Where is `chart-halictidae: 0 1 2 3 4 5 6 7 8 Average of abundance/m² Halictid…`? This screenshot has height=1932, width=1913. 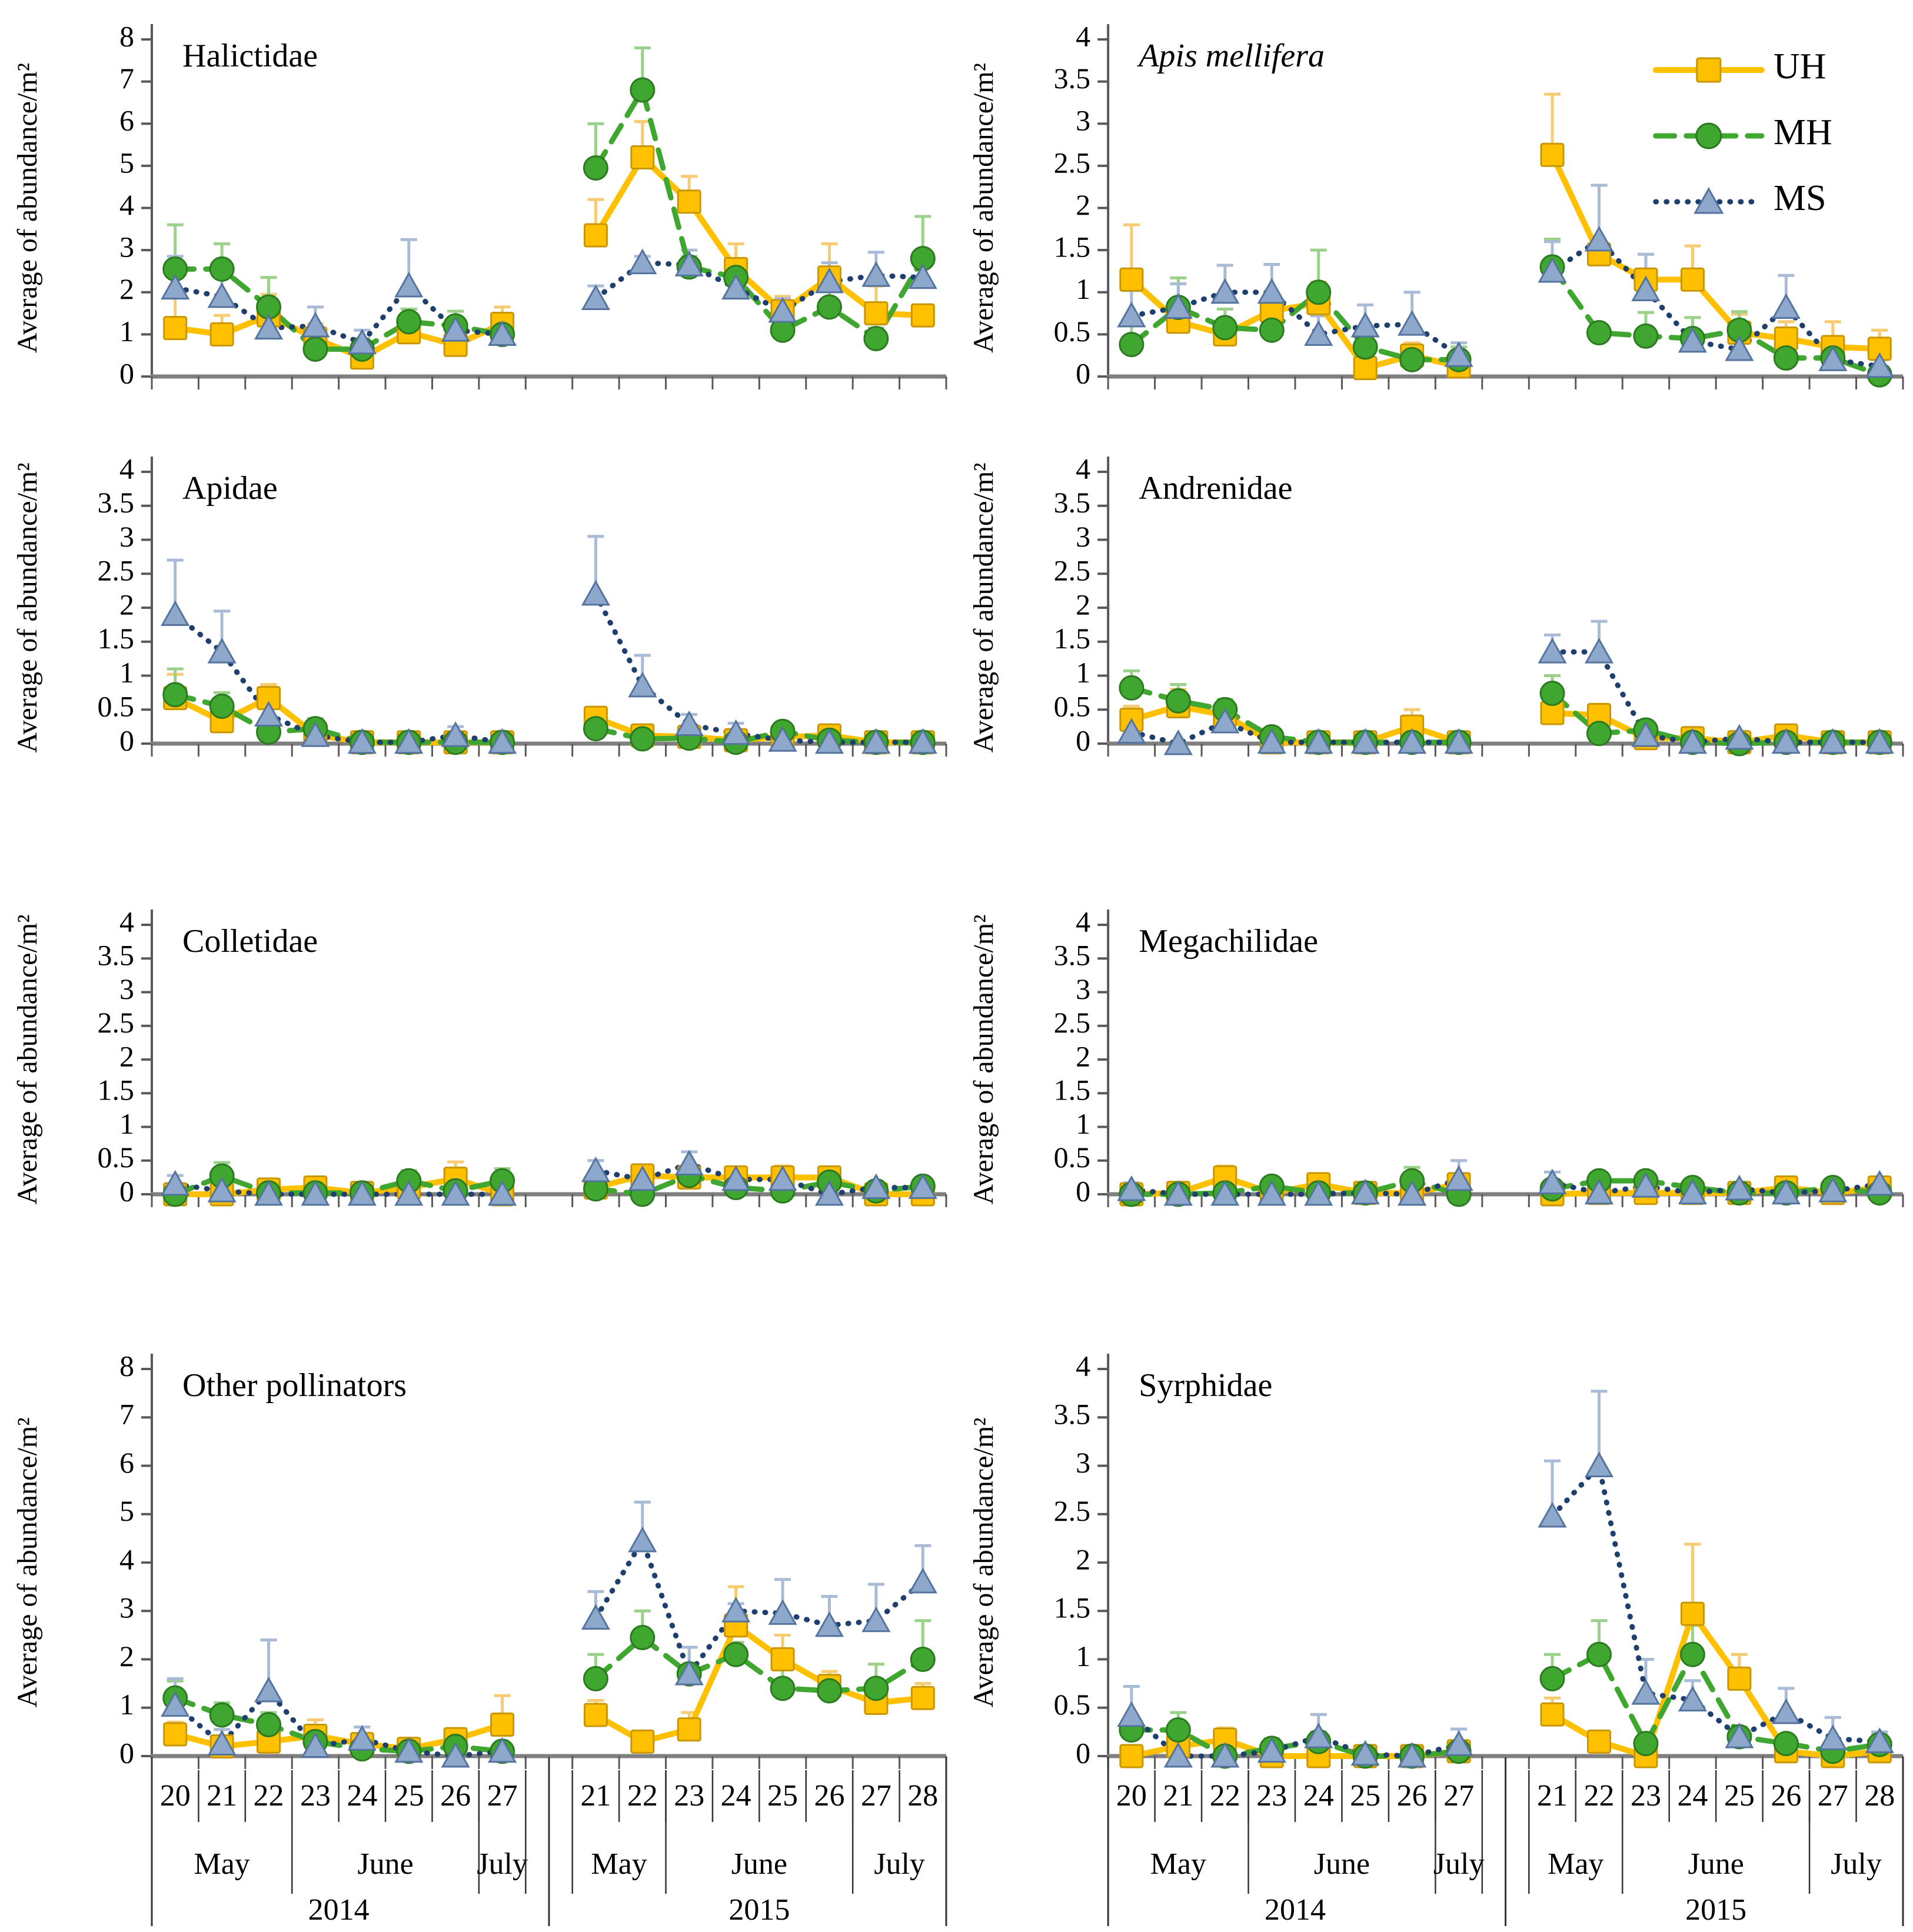 chart-halictidae: 0 1 2 3 4 5 6 7 8 Average of abundance/m² Halictid… is located at coordinates (480, 204).